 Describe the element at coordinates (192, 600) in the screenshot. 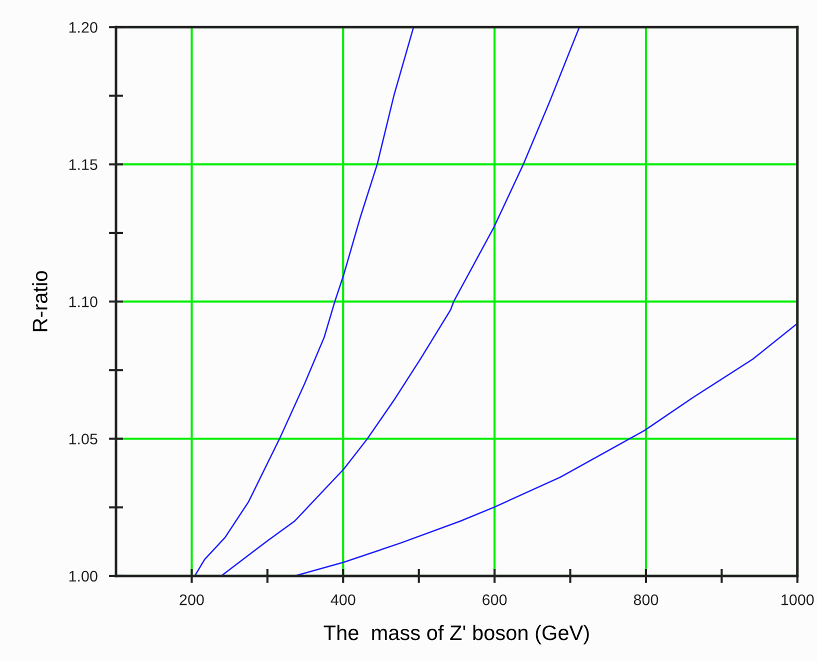

I see `x-tick-label: 200` at that location.